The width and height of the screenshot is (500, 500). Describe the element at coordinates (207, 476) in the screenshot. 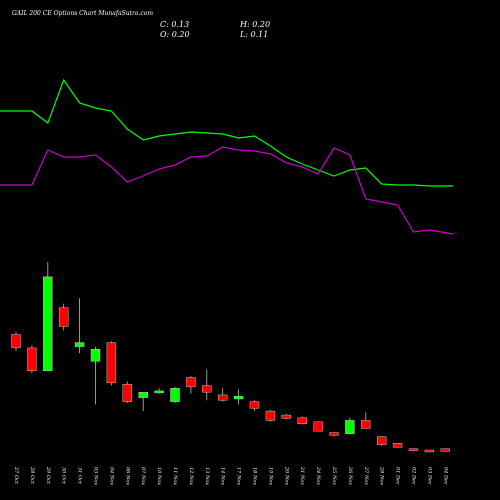

I see `x-tick-label: 13 Nov` at that location.